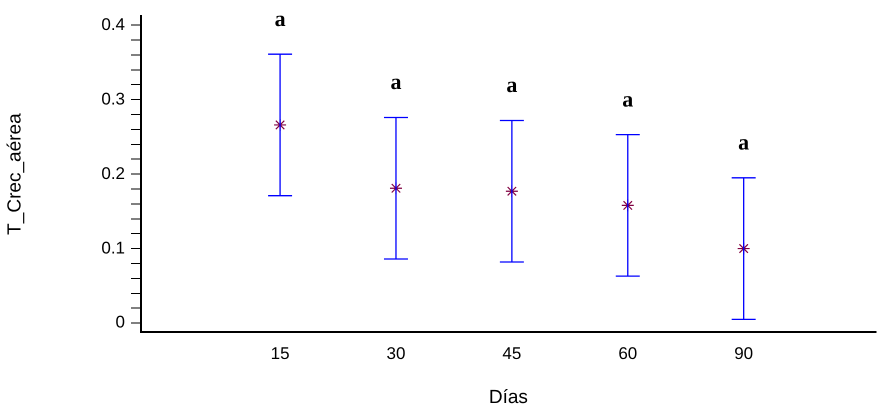  Describe the element at coordinates (113, 248) in the screenshot. I see `y-tick-label: 0.1` at that location.